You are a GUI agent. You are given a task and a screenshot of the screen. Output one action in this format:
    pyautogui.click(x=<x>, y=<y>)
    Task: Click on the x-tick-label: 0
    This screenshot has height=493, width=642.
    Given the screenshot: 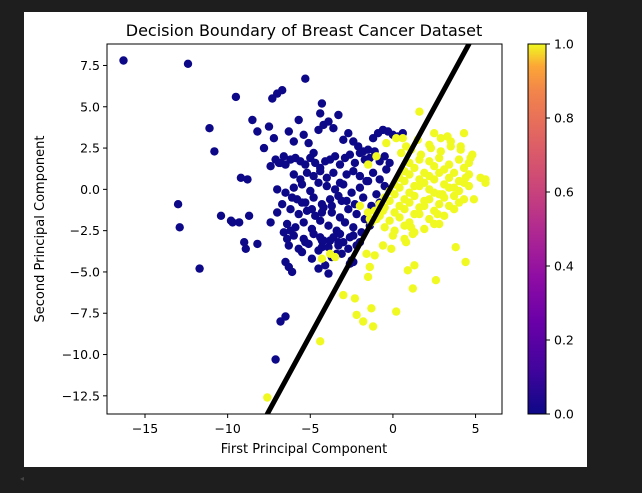 What is the action you would take?
    pyautogui.click(x=393, y=428)
    